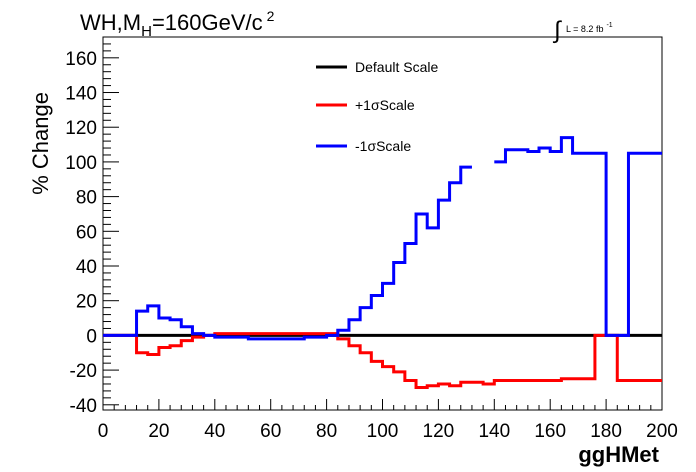  What do you see at coordinates (81, 128) in the screenshot?
I see `y-tick-label: 120` at bounding box center [81, 128].